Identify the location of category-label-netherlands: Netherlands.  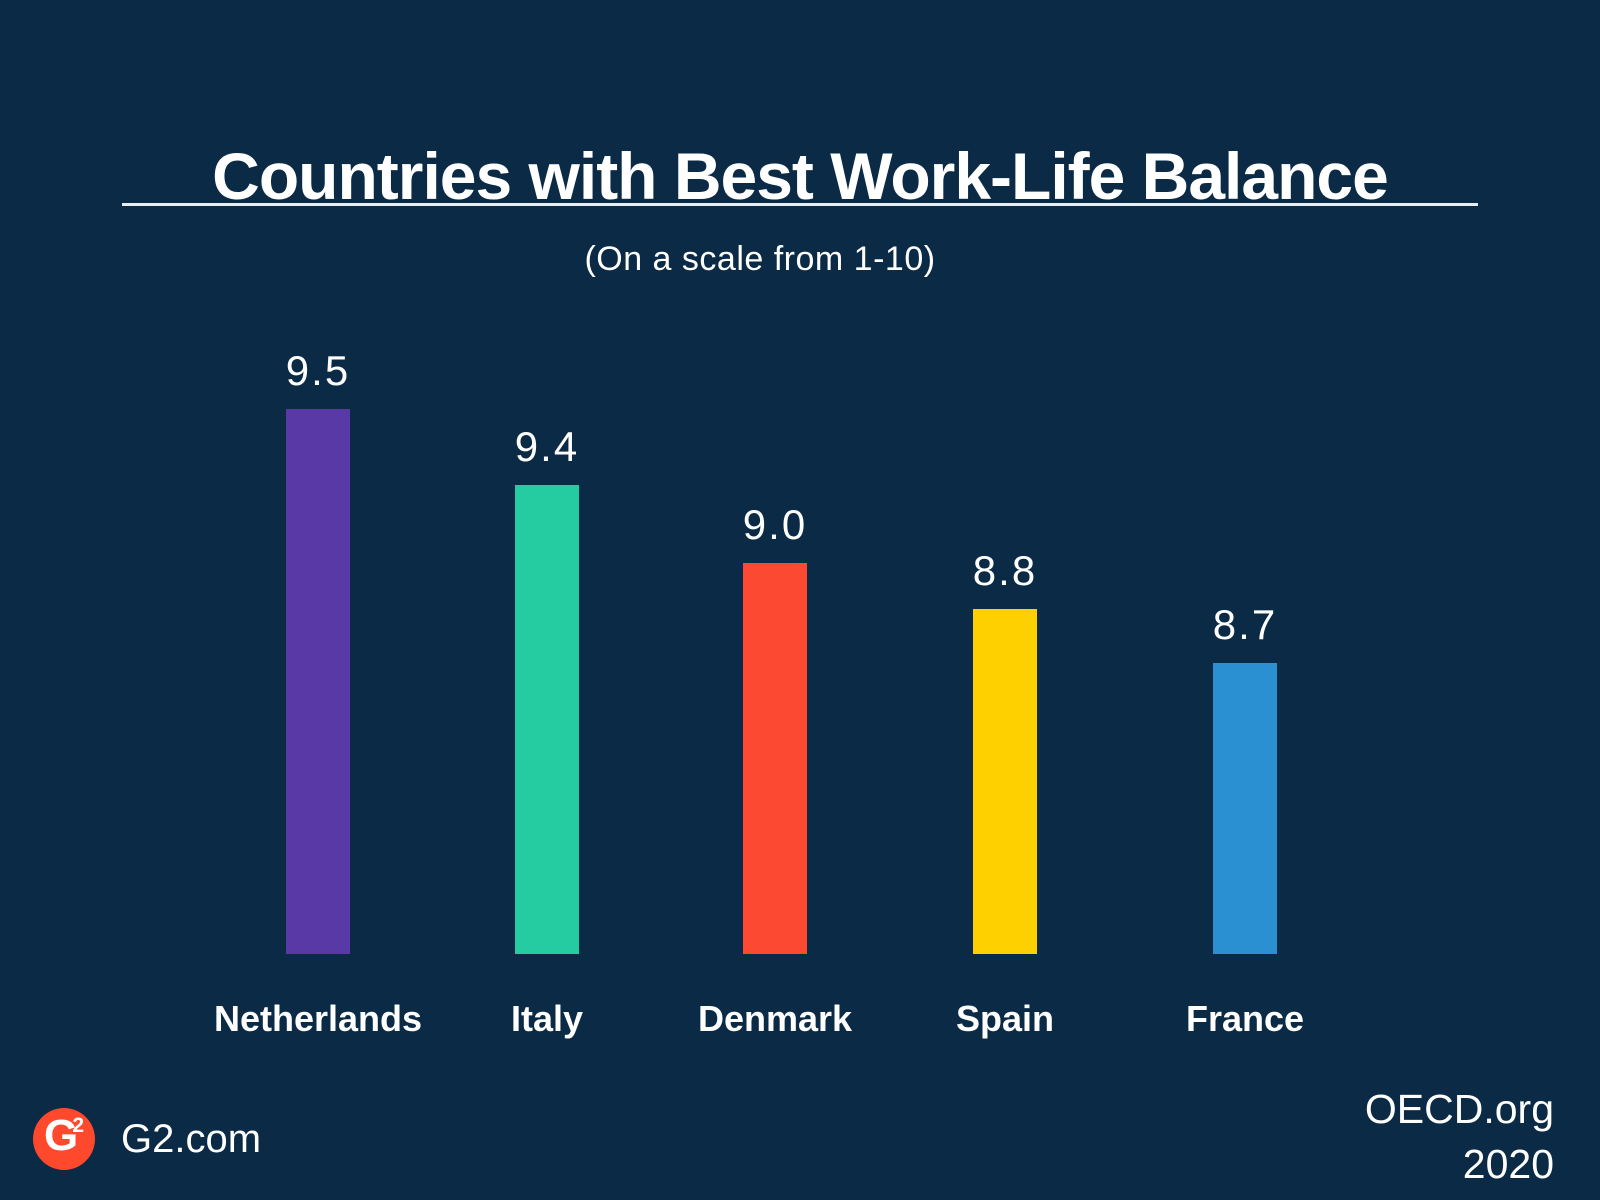
(318, 1018).